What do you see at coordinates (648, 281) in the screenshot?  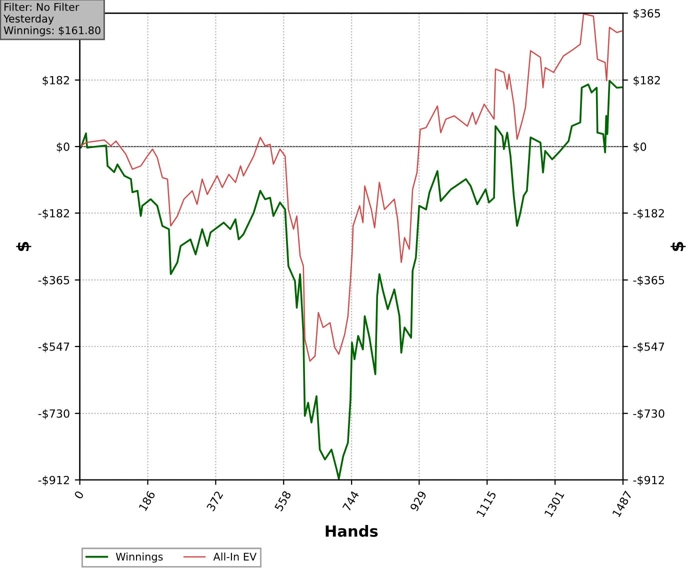 I see `y2-tick-label: -$365` at bounding box center [648, 281].